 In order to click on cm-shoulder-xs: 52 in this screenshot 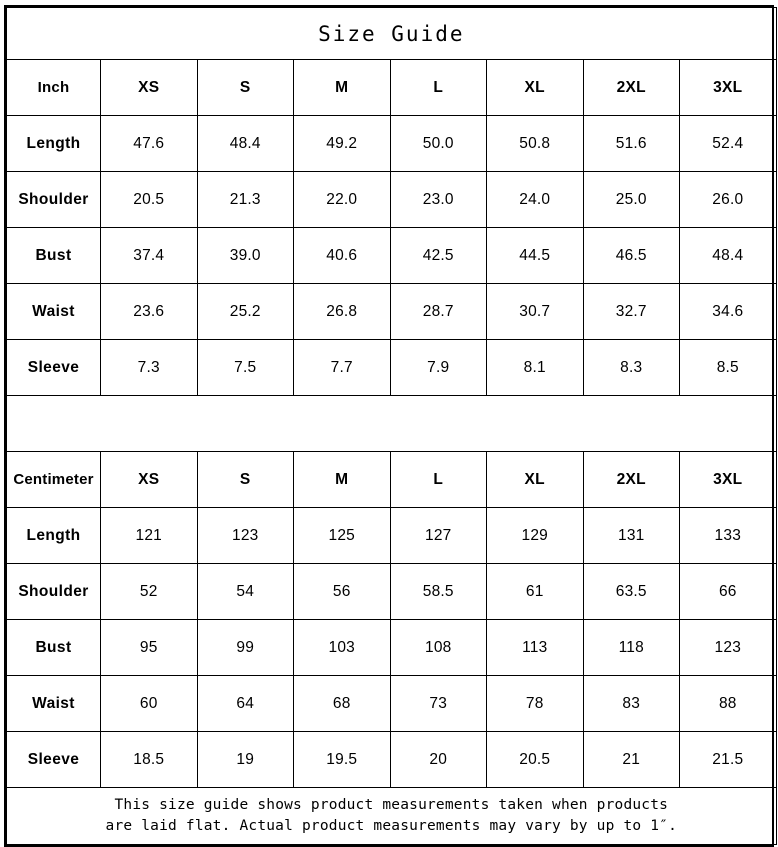, I will do `click(149, 591)`.